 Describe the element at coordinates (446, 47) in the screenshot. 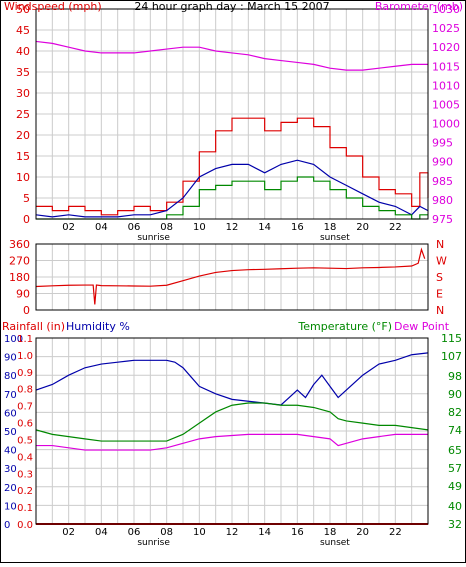

I see `baro-y-tick: 1020` at that location.